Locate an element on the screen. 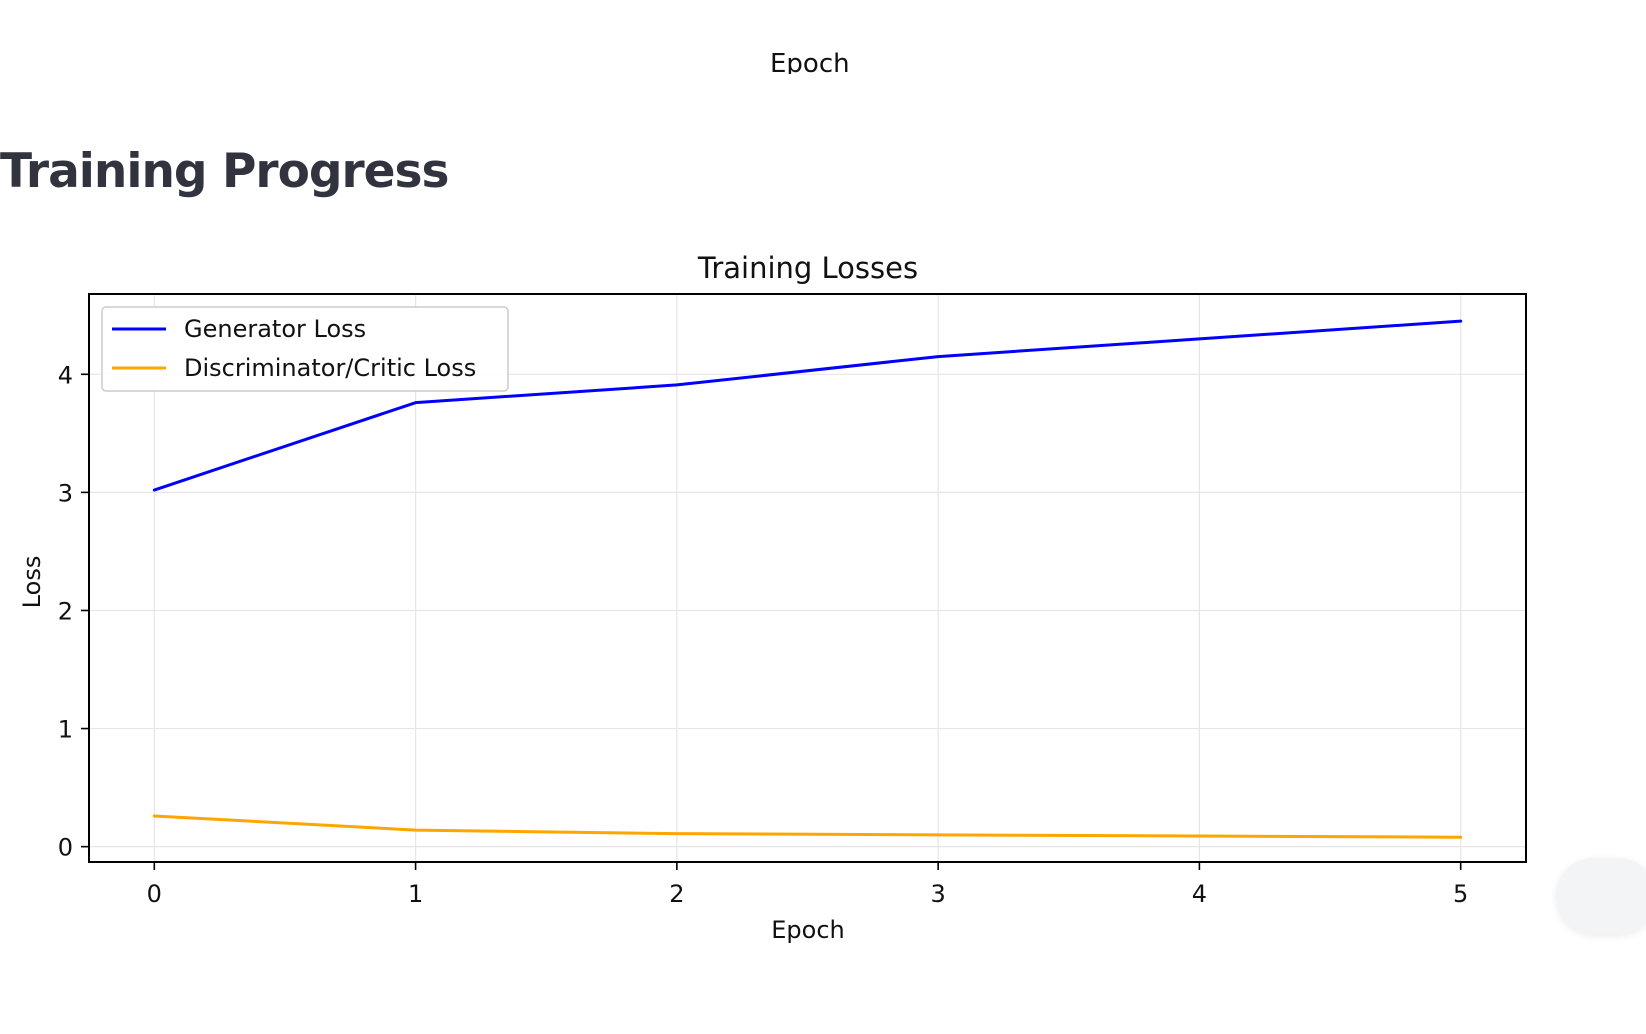 Image resolution: width=1646 pixels, height=1034 pixels. y-tick-label: 4 is located at coordinates (65, 375).